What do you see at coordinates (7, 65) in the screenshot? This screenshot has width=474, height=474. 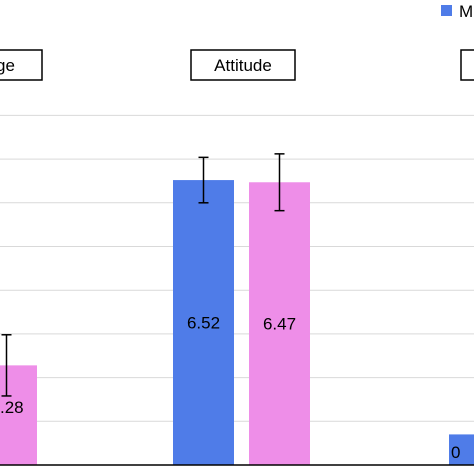 I see `panel-label: ge` at bounding box center [7, 65].